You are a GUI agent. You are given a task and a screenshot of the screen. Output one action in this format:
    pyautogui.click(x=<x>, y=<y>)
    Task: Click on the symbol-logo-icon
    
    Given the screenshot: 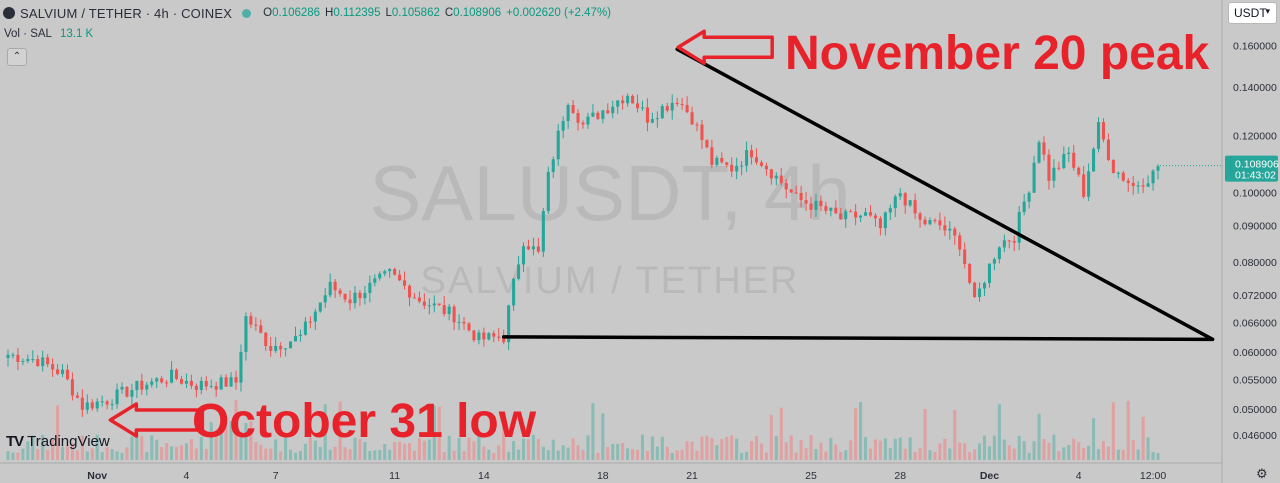 What is the action you would take?
    pyautogui.click(x=9, y=13)
    